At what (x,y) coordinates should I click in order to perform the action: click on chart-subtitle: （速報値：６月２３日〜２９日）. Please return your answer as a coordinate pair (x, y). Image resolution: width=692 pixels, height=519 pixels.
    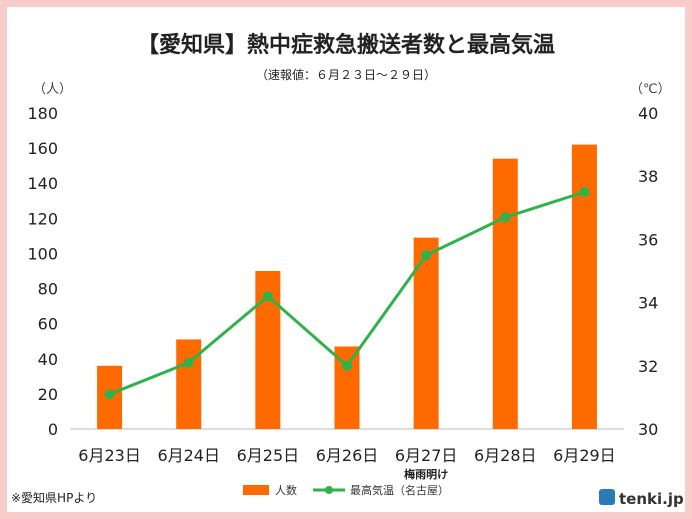
    Looking at the image, I should click on (346, 74).